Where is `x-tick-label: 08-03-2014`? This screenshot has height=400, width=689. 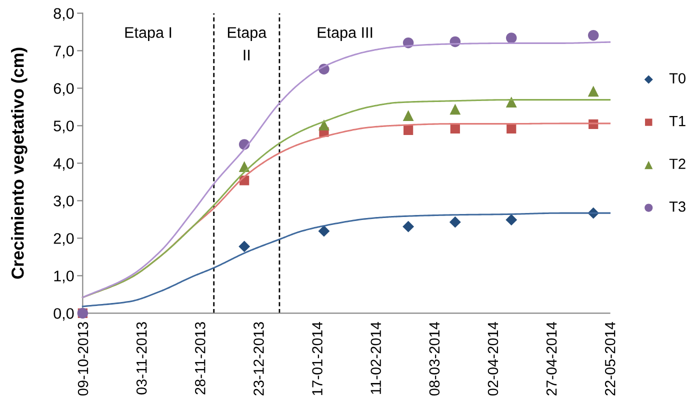 x-tick-label: 08-03-2014 is located at coordinates (434, 359).